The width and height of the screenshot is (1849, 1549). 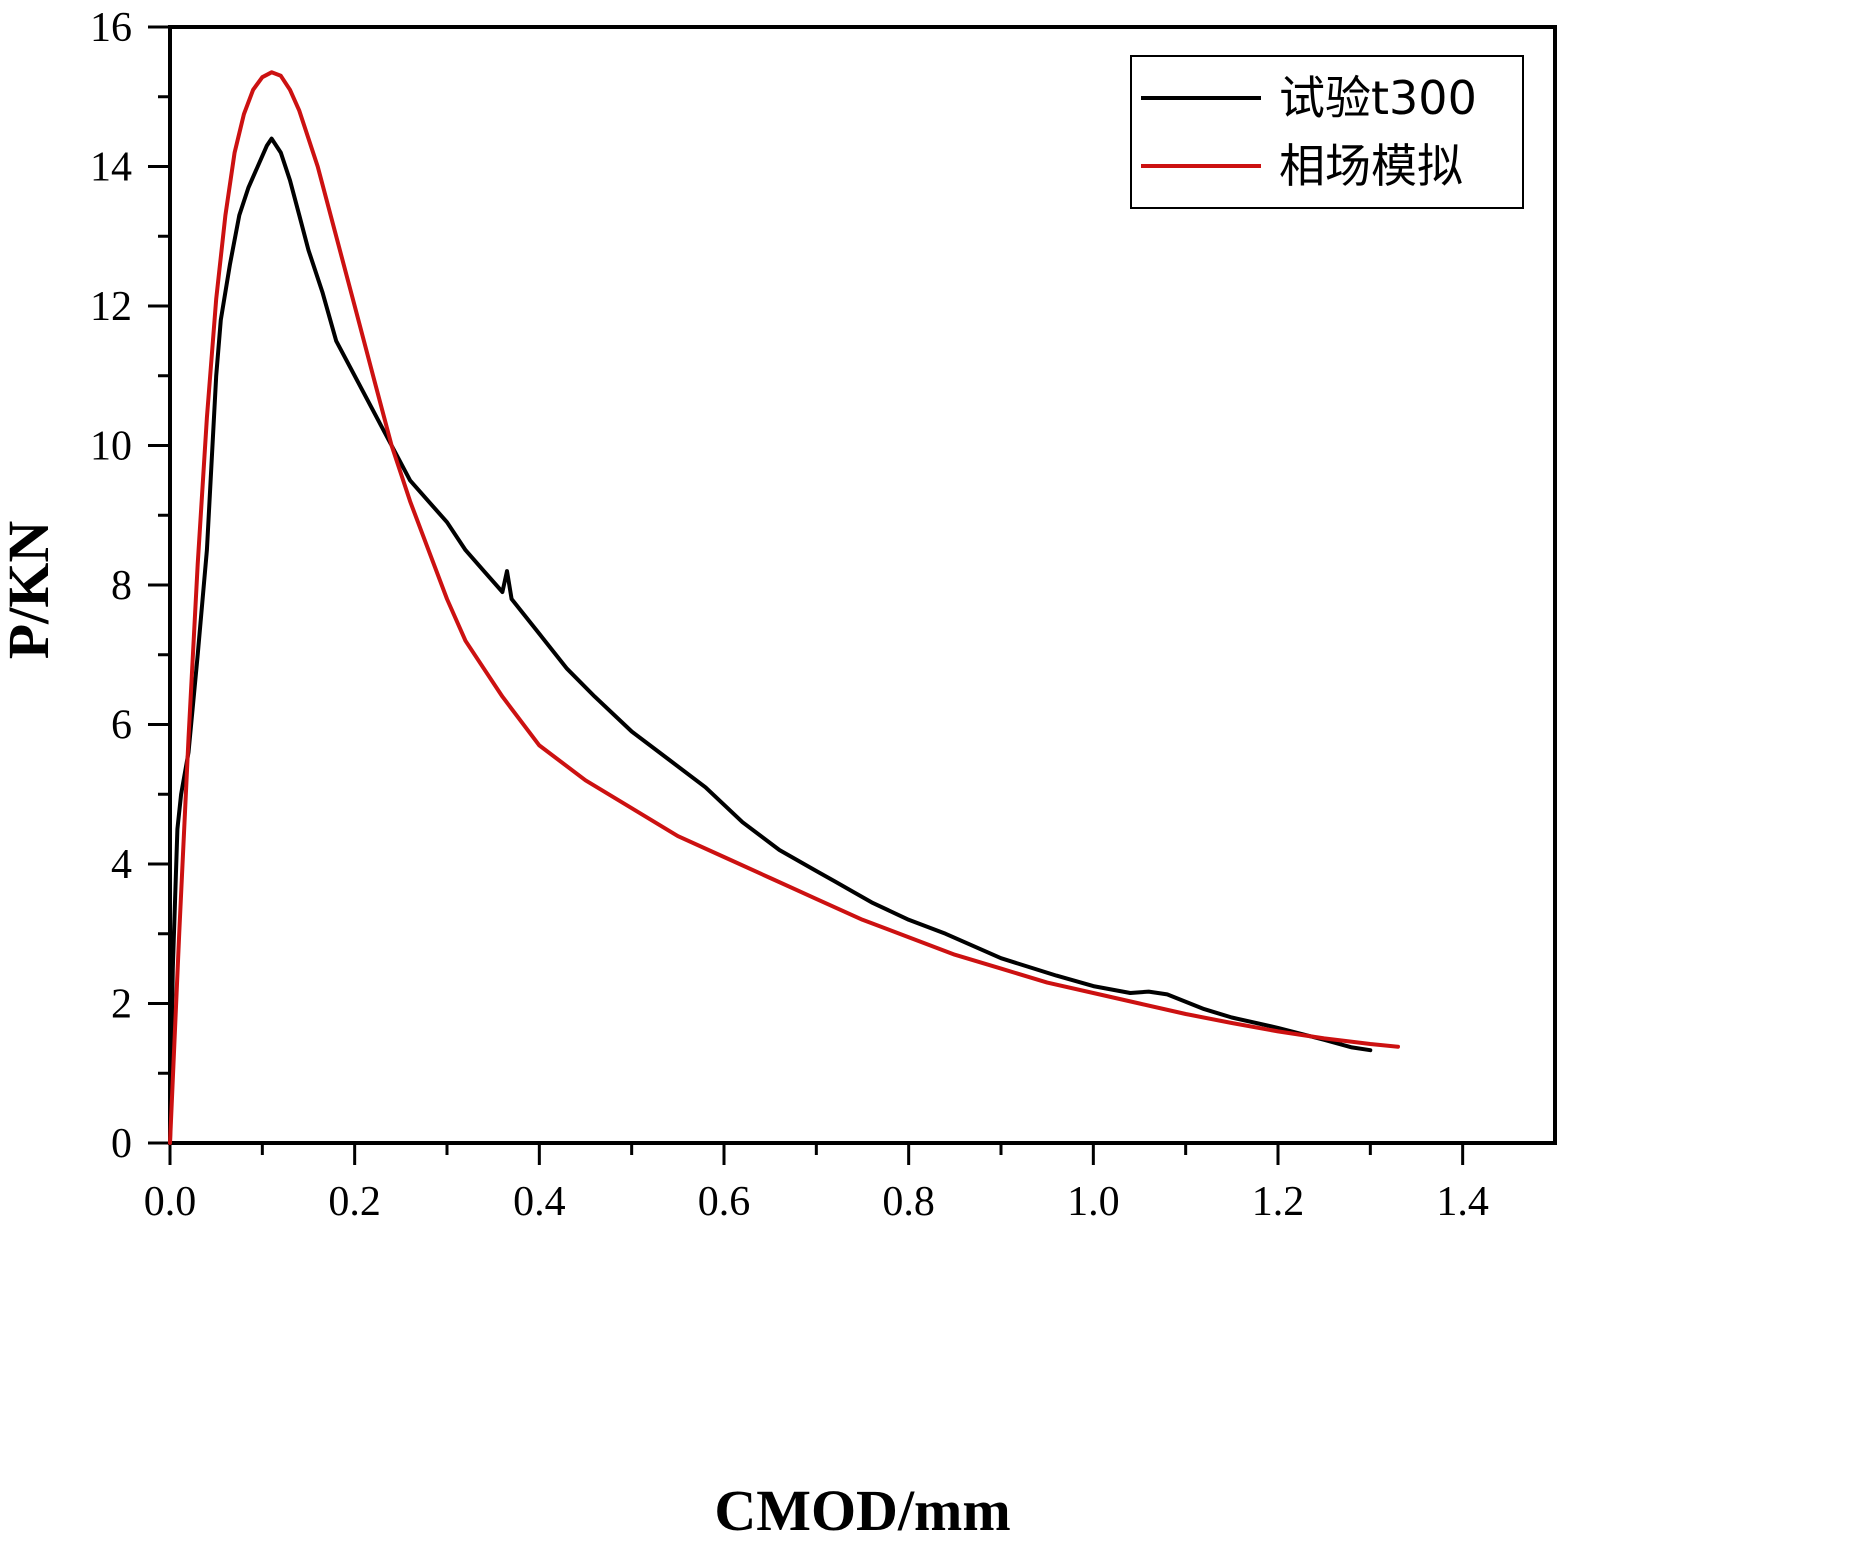 I want to click on y-tick-label: 2, so click(x=121, y=1005).